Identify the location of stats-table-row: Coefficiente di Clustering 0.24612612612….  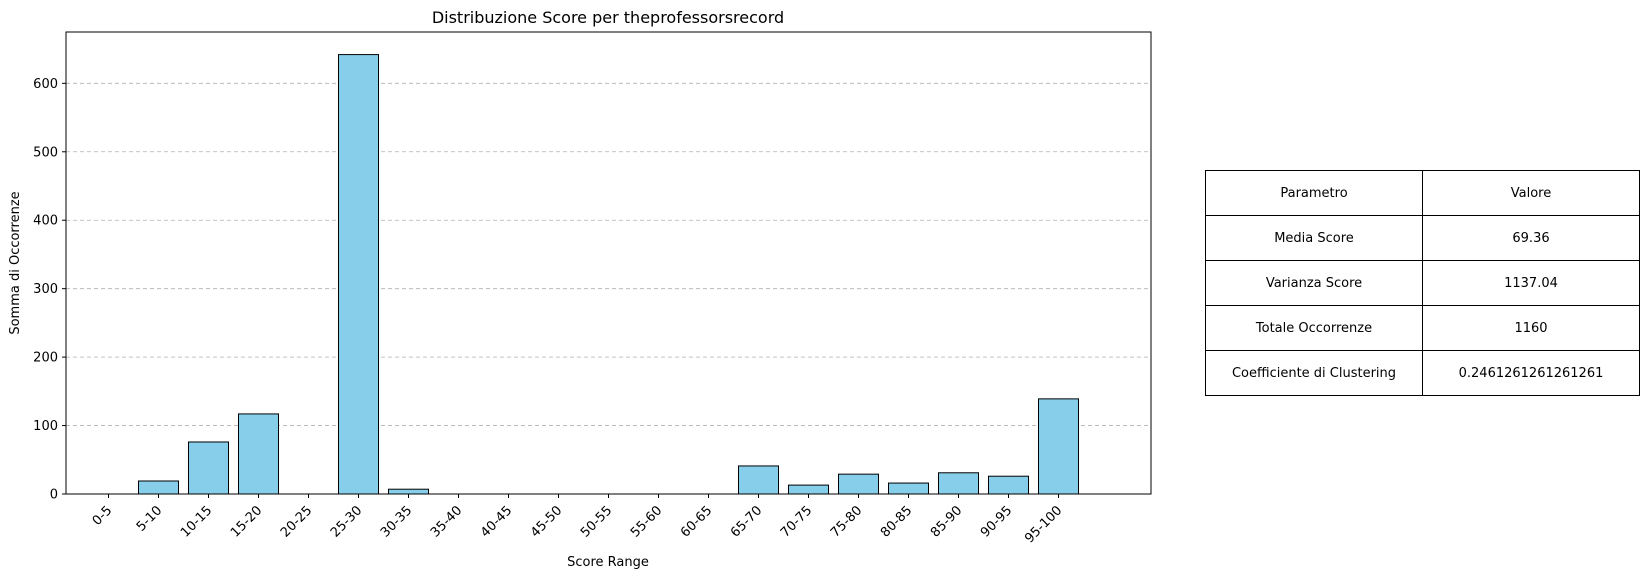
(1422, 373).